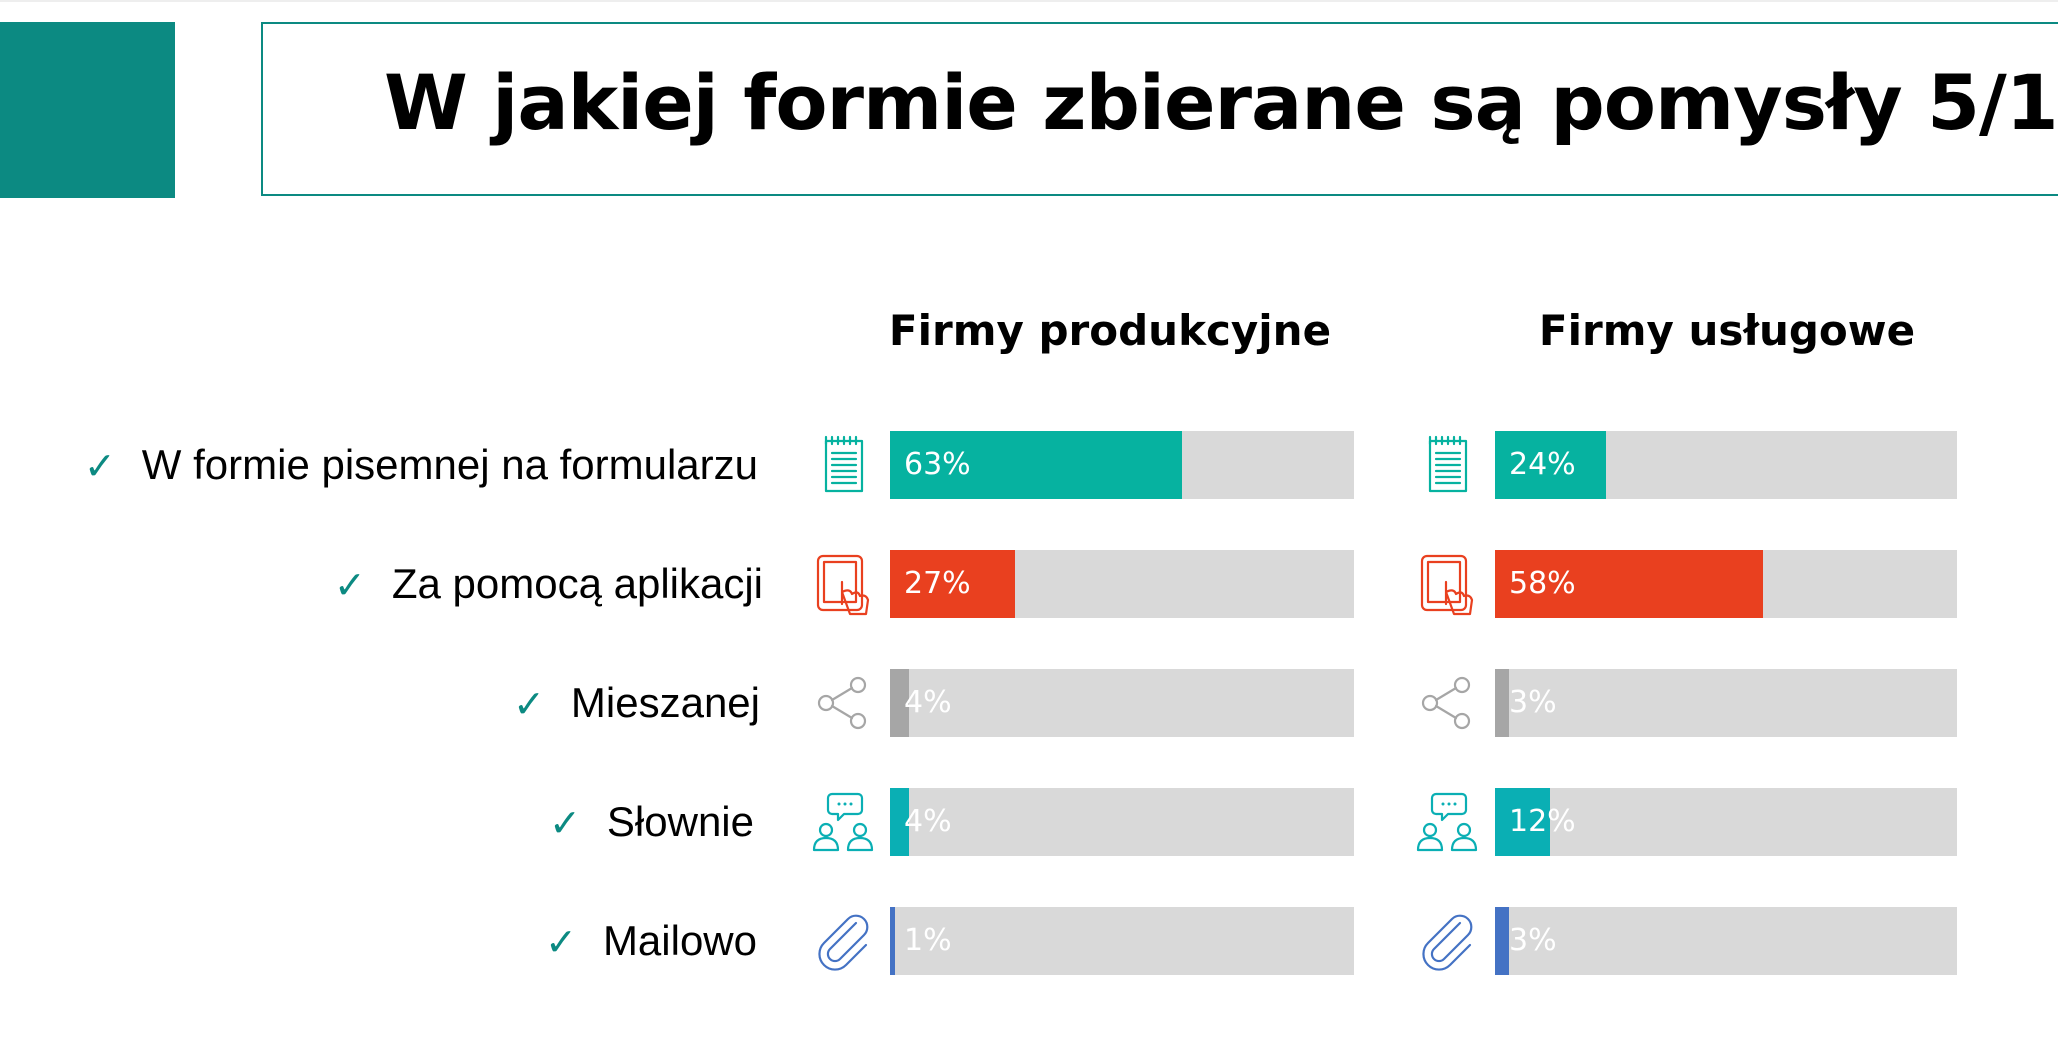 This screenshot has height=1061, width=2058. I want to click on bar-value-label: 58%, so click(1542, 583).